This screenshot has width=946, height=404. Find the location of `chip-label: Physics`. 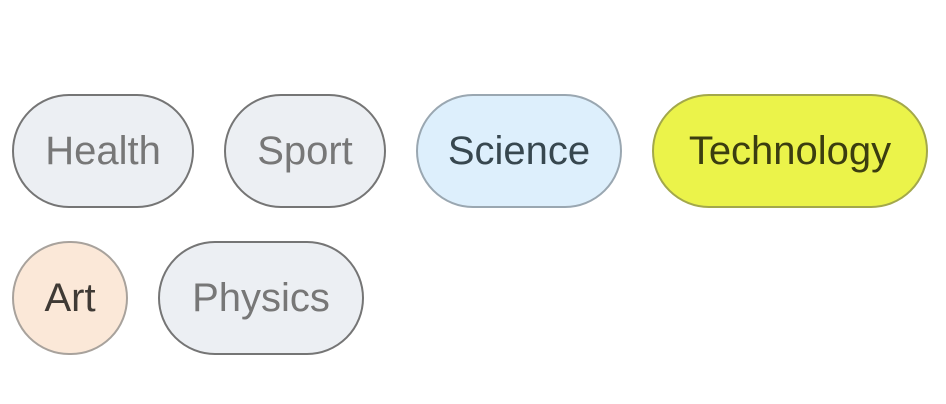

chip-label: Physics is located at coordinates (261, 298).